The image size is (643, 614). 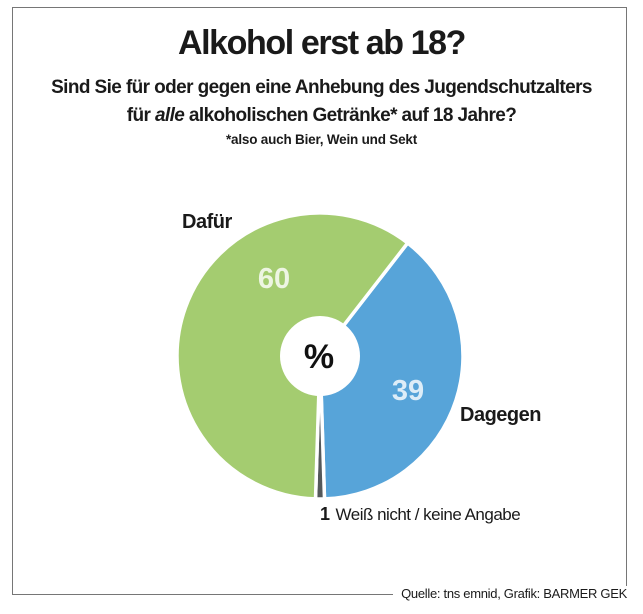 What do you see at coordinates (274, 279) in the screenshot?
I see `slice-value-dafuer: 60` at bounding box center [274, 279].